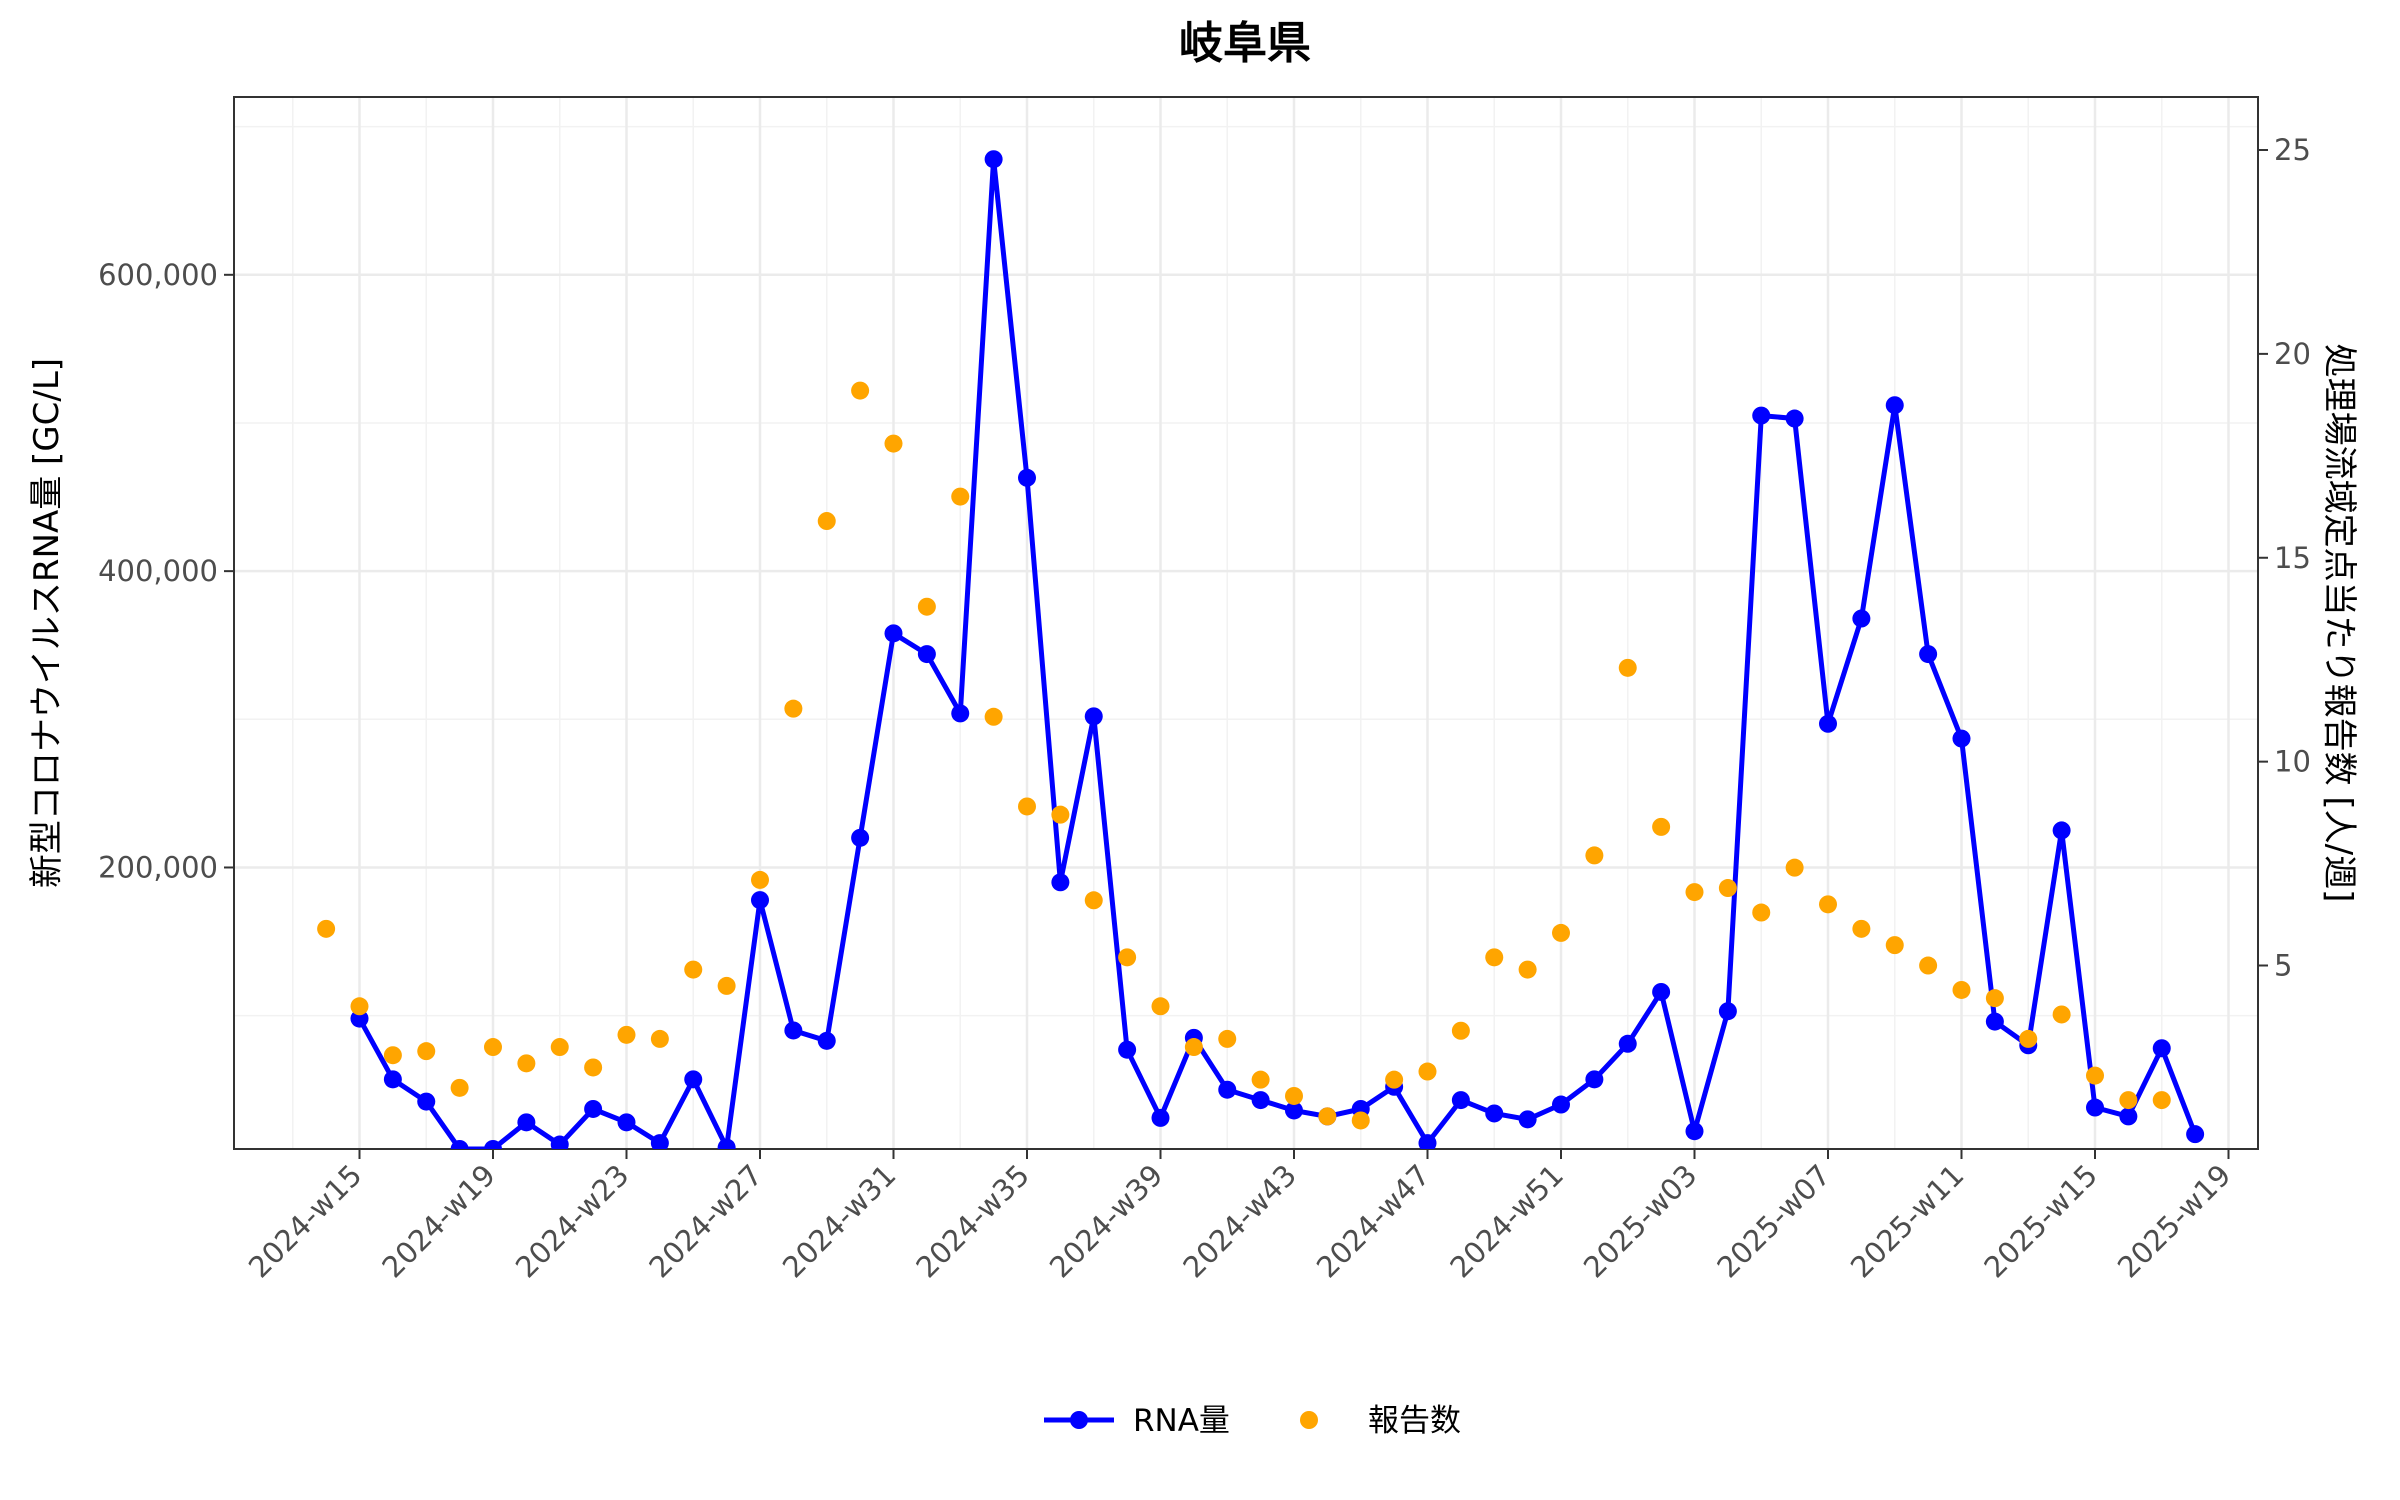 The width and height of the screenshot is (2400, 1500). I want to click on y-tick-label-right: 5, so click(2283, 966).